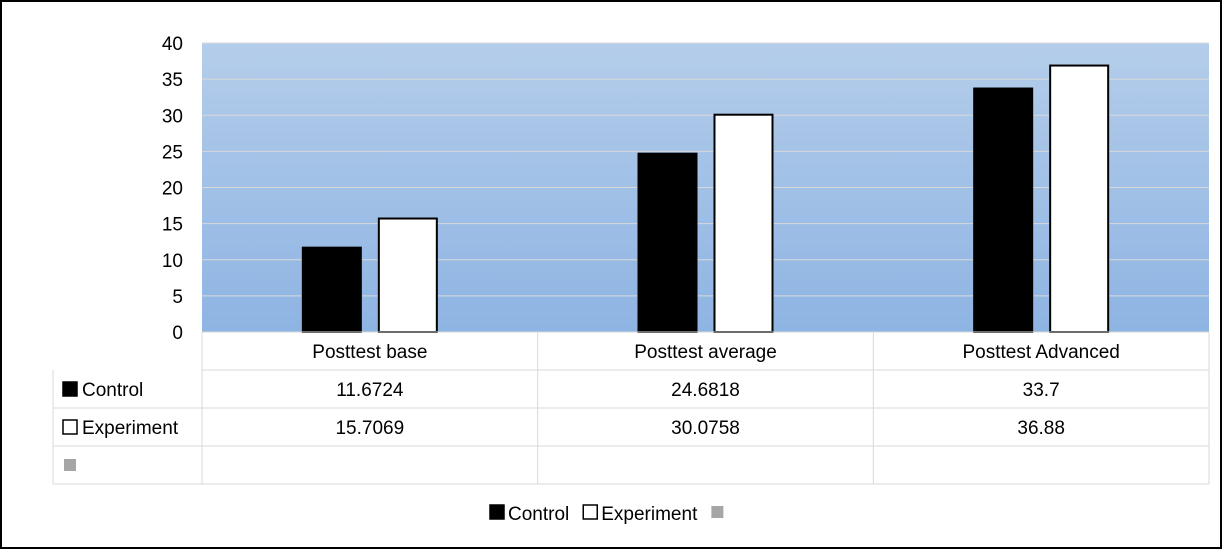  Describe the element at coordinates (130, 428) in the screenshot. I see `row-label: Experiment` at that location.